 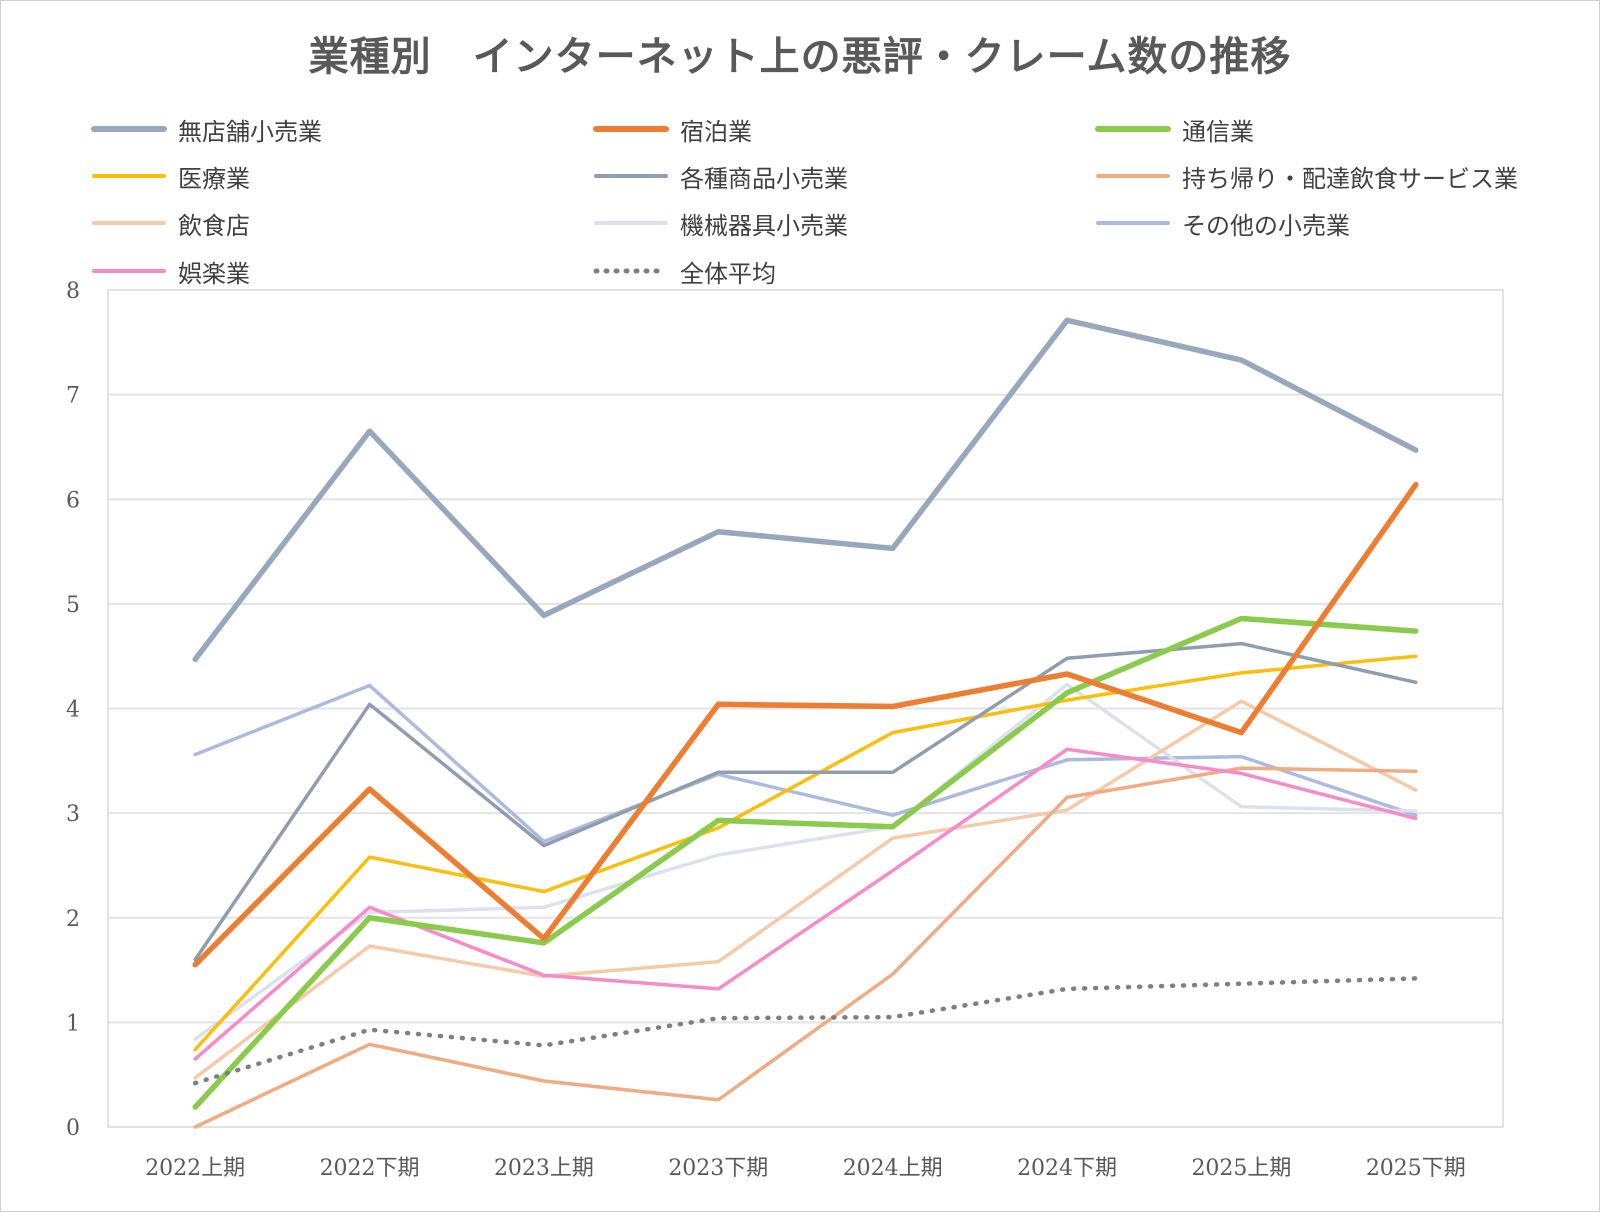 I want to click on x-tick-label: 2025下期, so click(x=1416, y=1168).